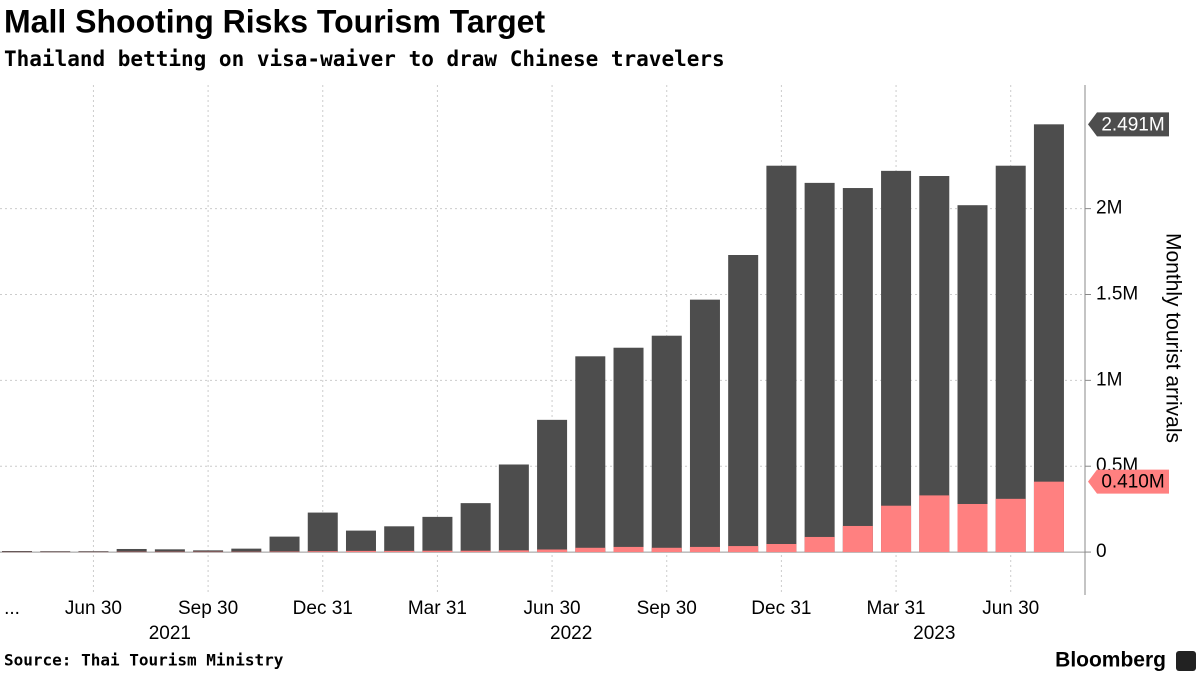 The height and width of the screenshot is (675, 1200). I want to click on year-label: 2021, so click(170, 633).